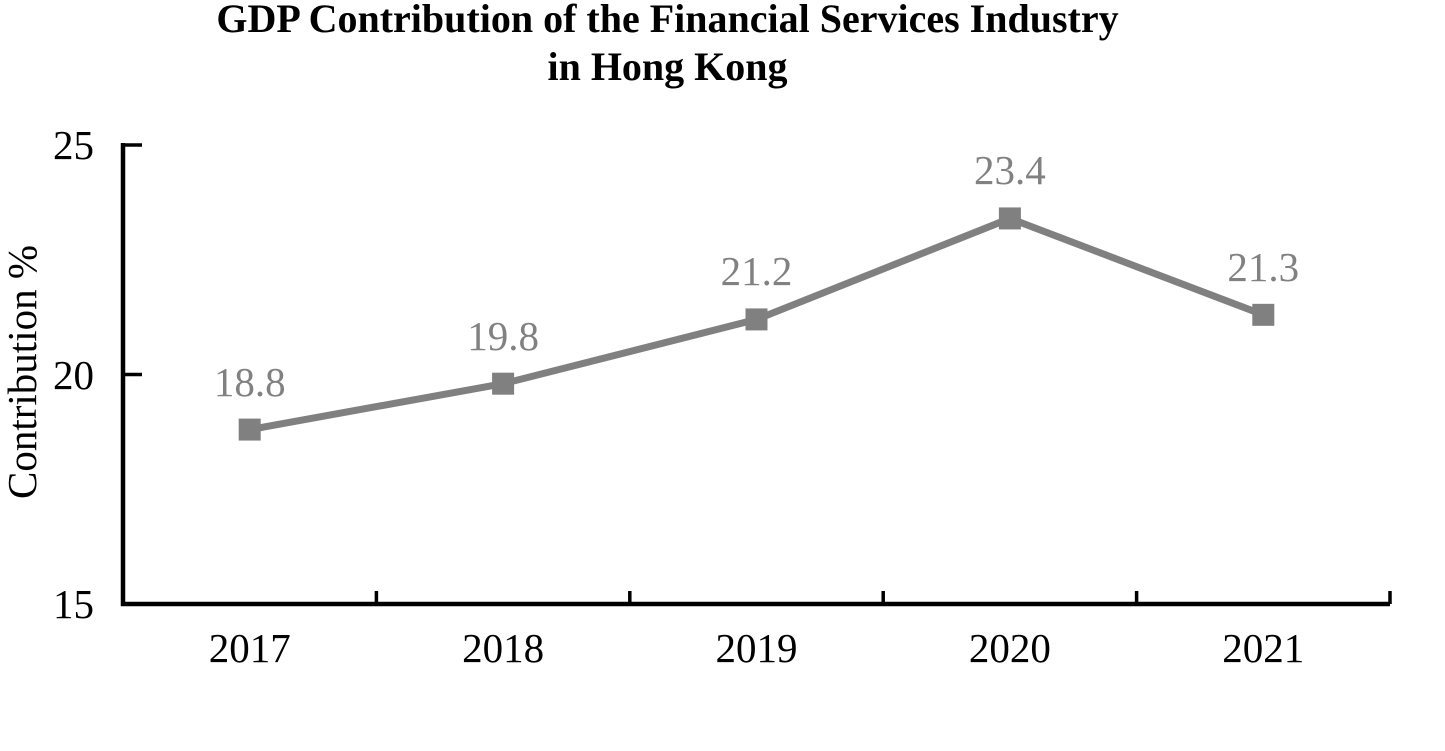 This screenshot has width=1445, height=751. What do you see at coordinates (73, 604) in the screenshot?
I see `y-axis-tick-label: 15` at bounding box center [73, 604].